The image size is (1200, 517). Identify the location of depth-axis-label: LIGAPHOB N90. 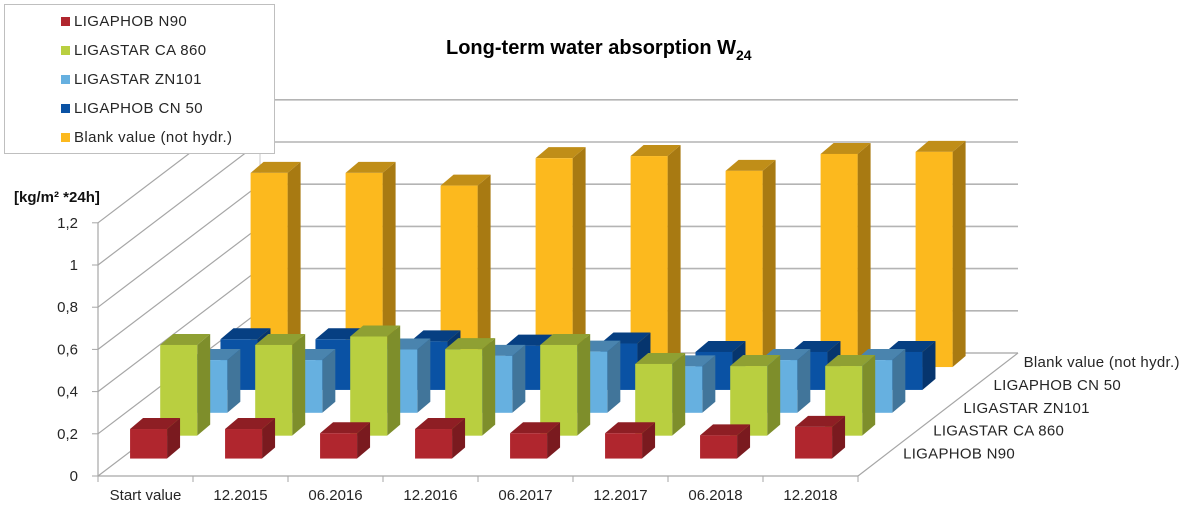
(959, 454).